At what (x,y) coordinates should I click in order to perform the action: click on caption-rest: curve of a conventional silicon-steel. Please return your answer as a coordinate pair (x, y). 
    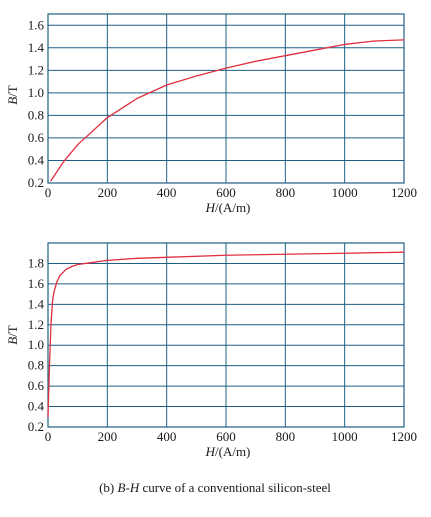
    Looking at the image, I should click on (235, 487).